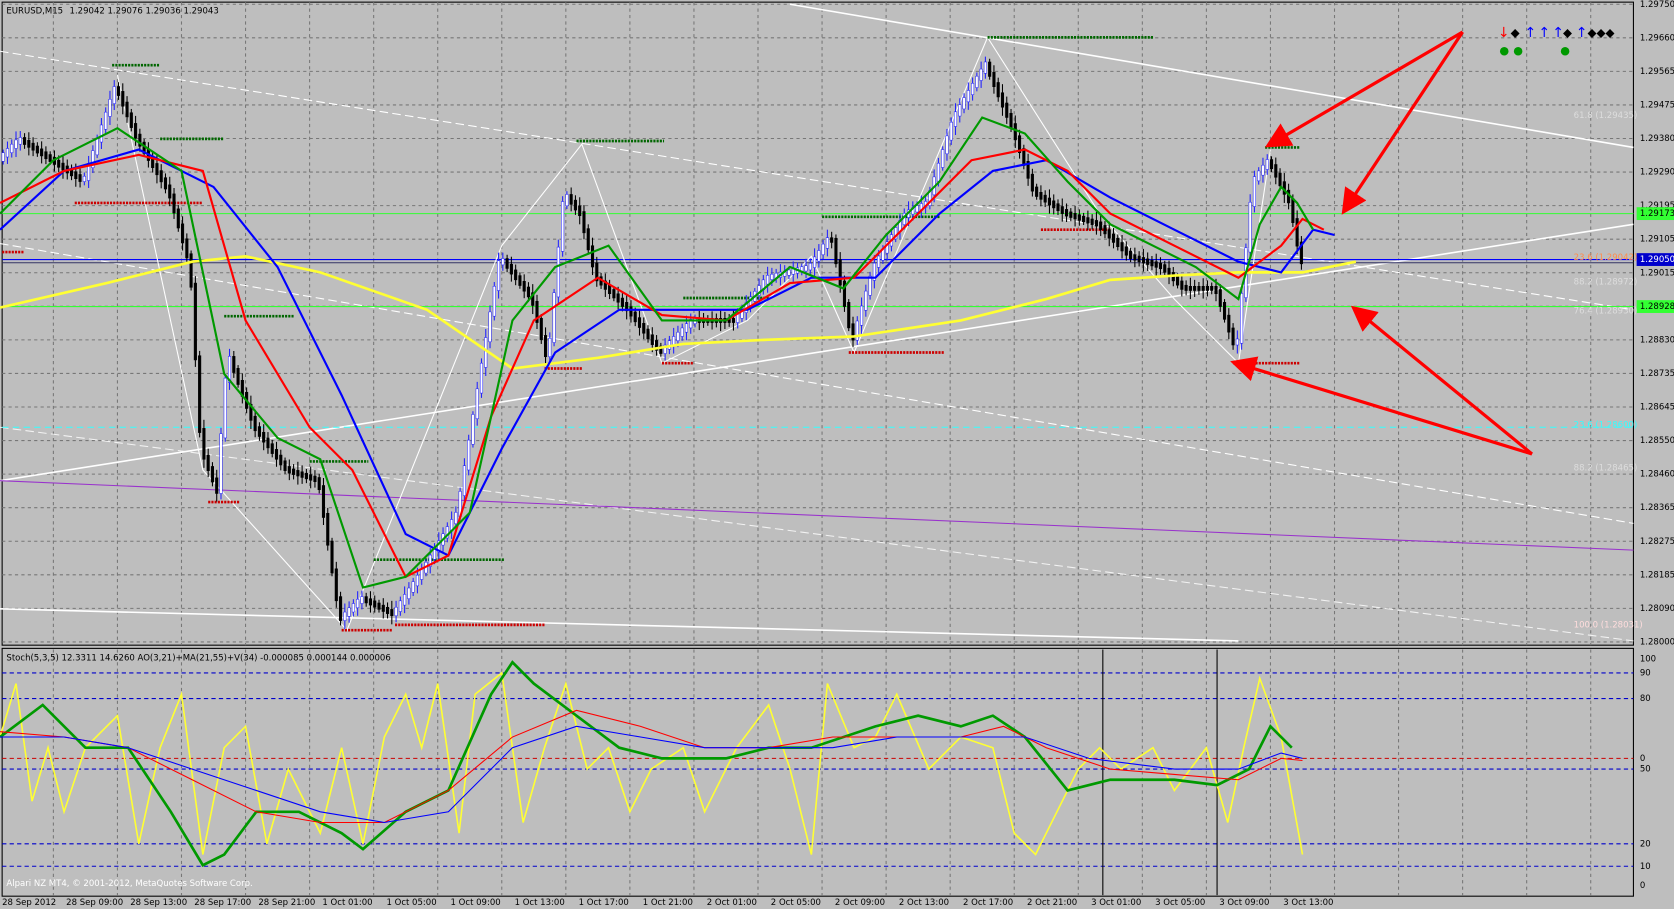 Image resolution: width=1674 pixels, height=909 pixels. I want to click on time-label: 2 Oct 13:00, so click(924, 903).